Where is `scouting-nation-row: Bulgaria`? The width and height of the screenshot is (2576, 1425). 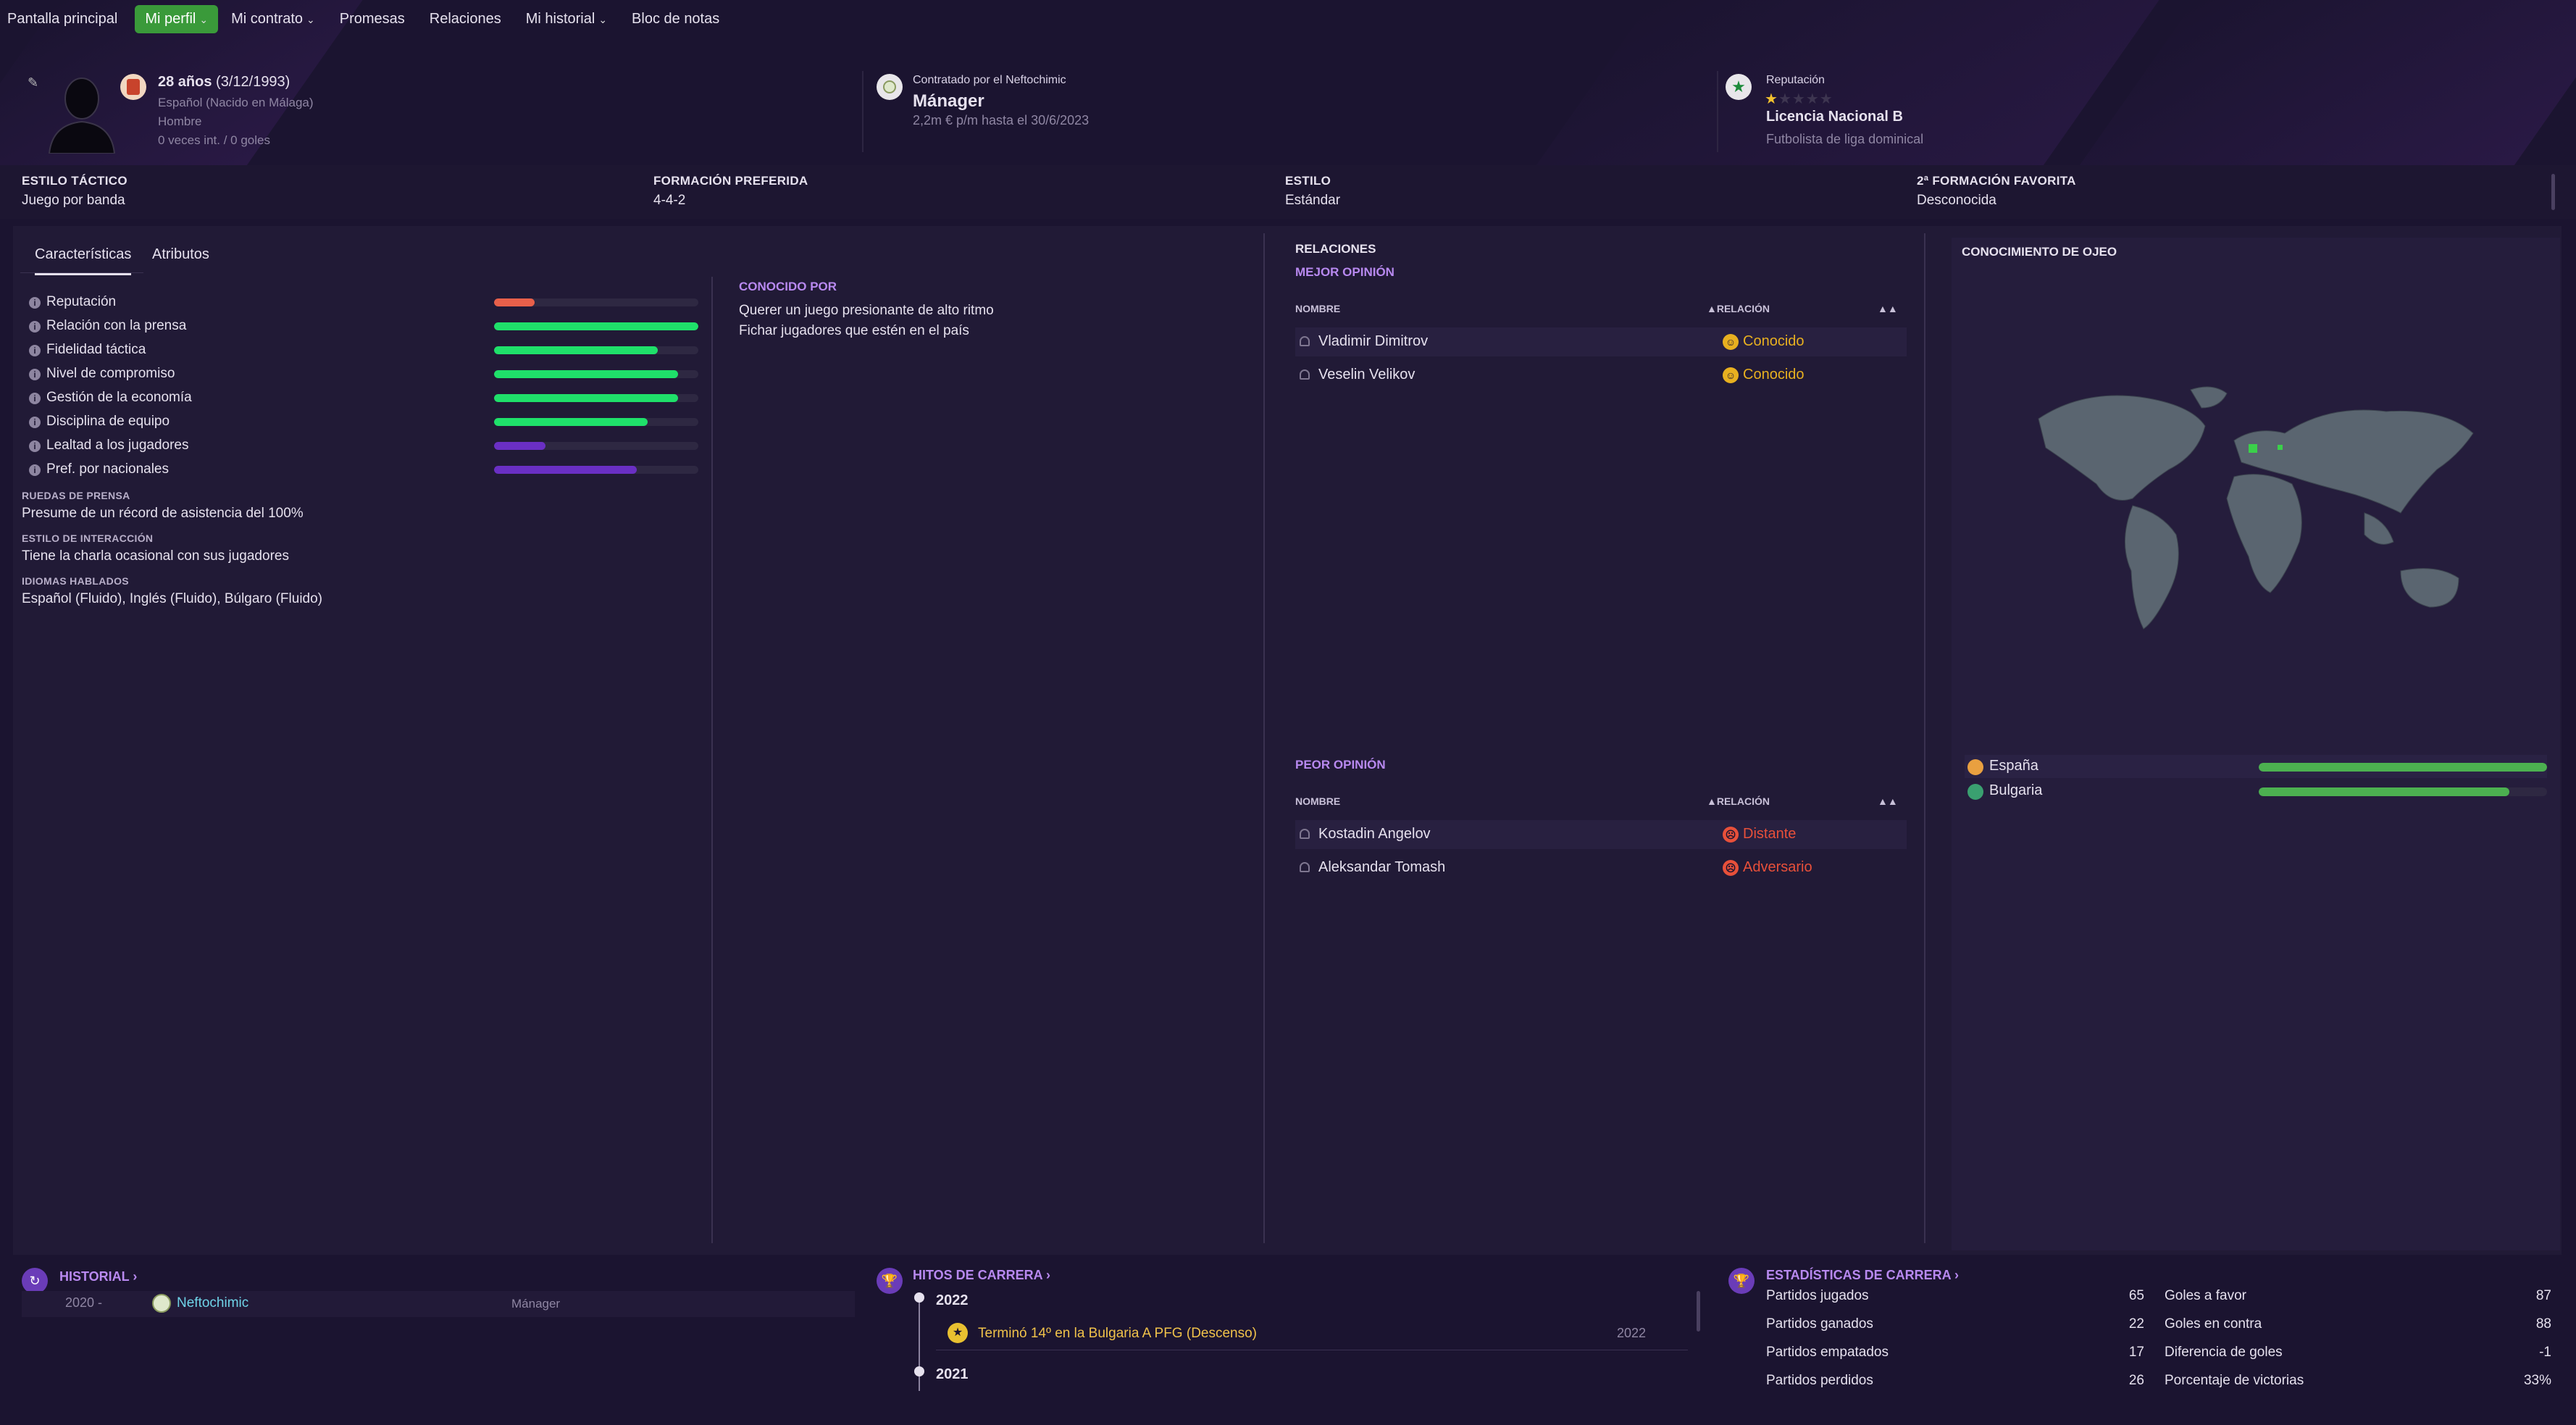
scouting-nation-row: Bulgaria is located at coordinates (2256, 791).